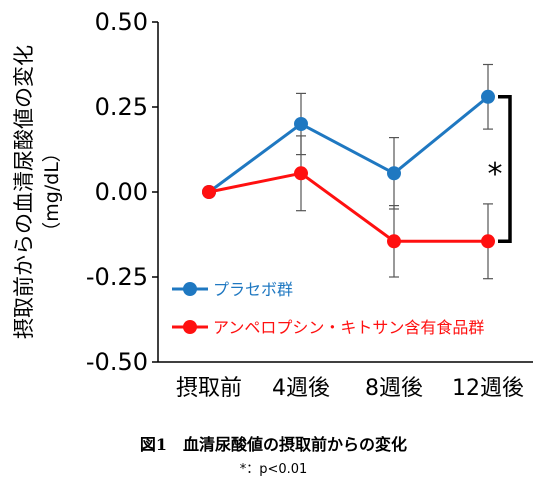 The image size is (547, 503). Describe the element at coordinates (117, 277) in the screenshot. I see `y-tick-label: -0.25` at that location.